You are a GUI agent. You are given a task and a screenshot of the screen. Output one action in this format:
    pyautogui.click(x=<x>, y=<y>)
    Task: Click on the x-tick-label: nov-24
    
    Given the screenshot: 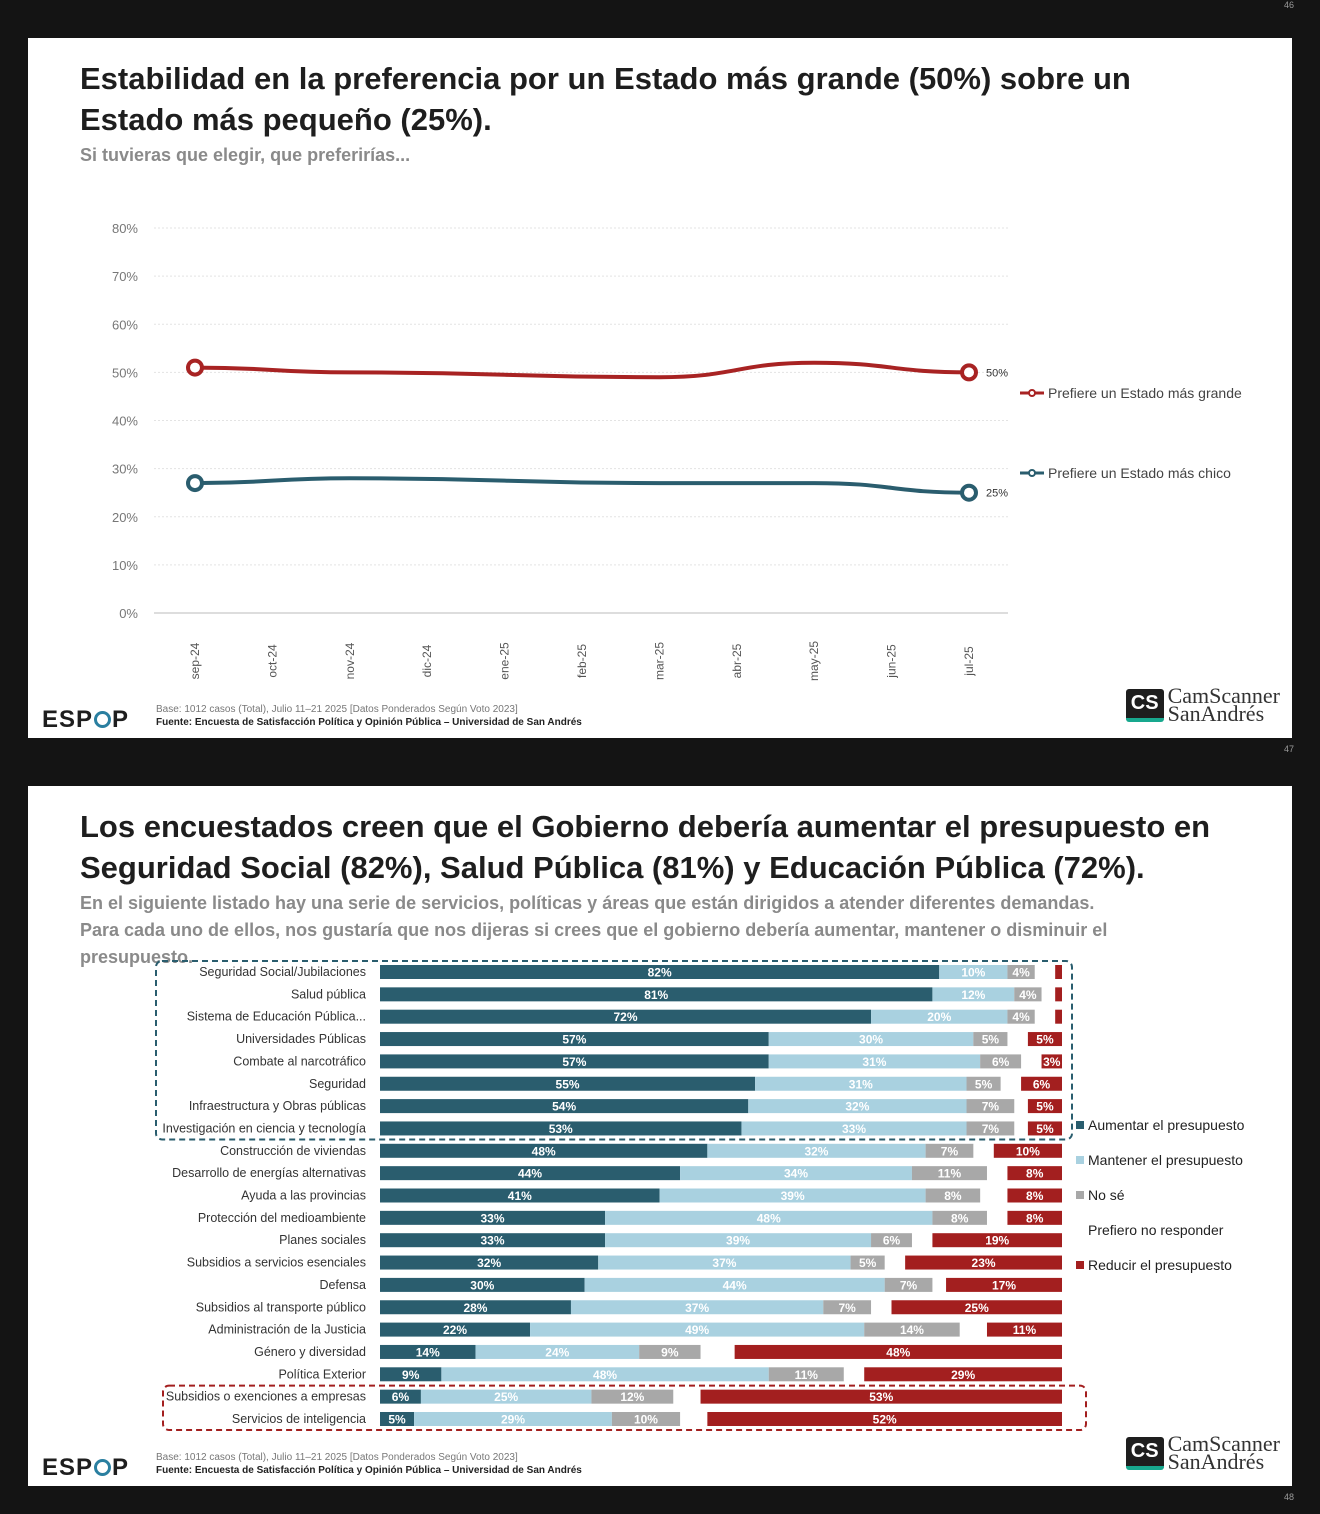 What is the action you would take?
    pyautogui.click(x=350, y=660)
    